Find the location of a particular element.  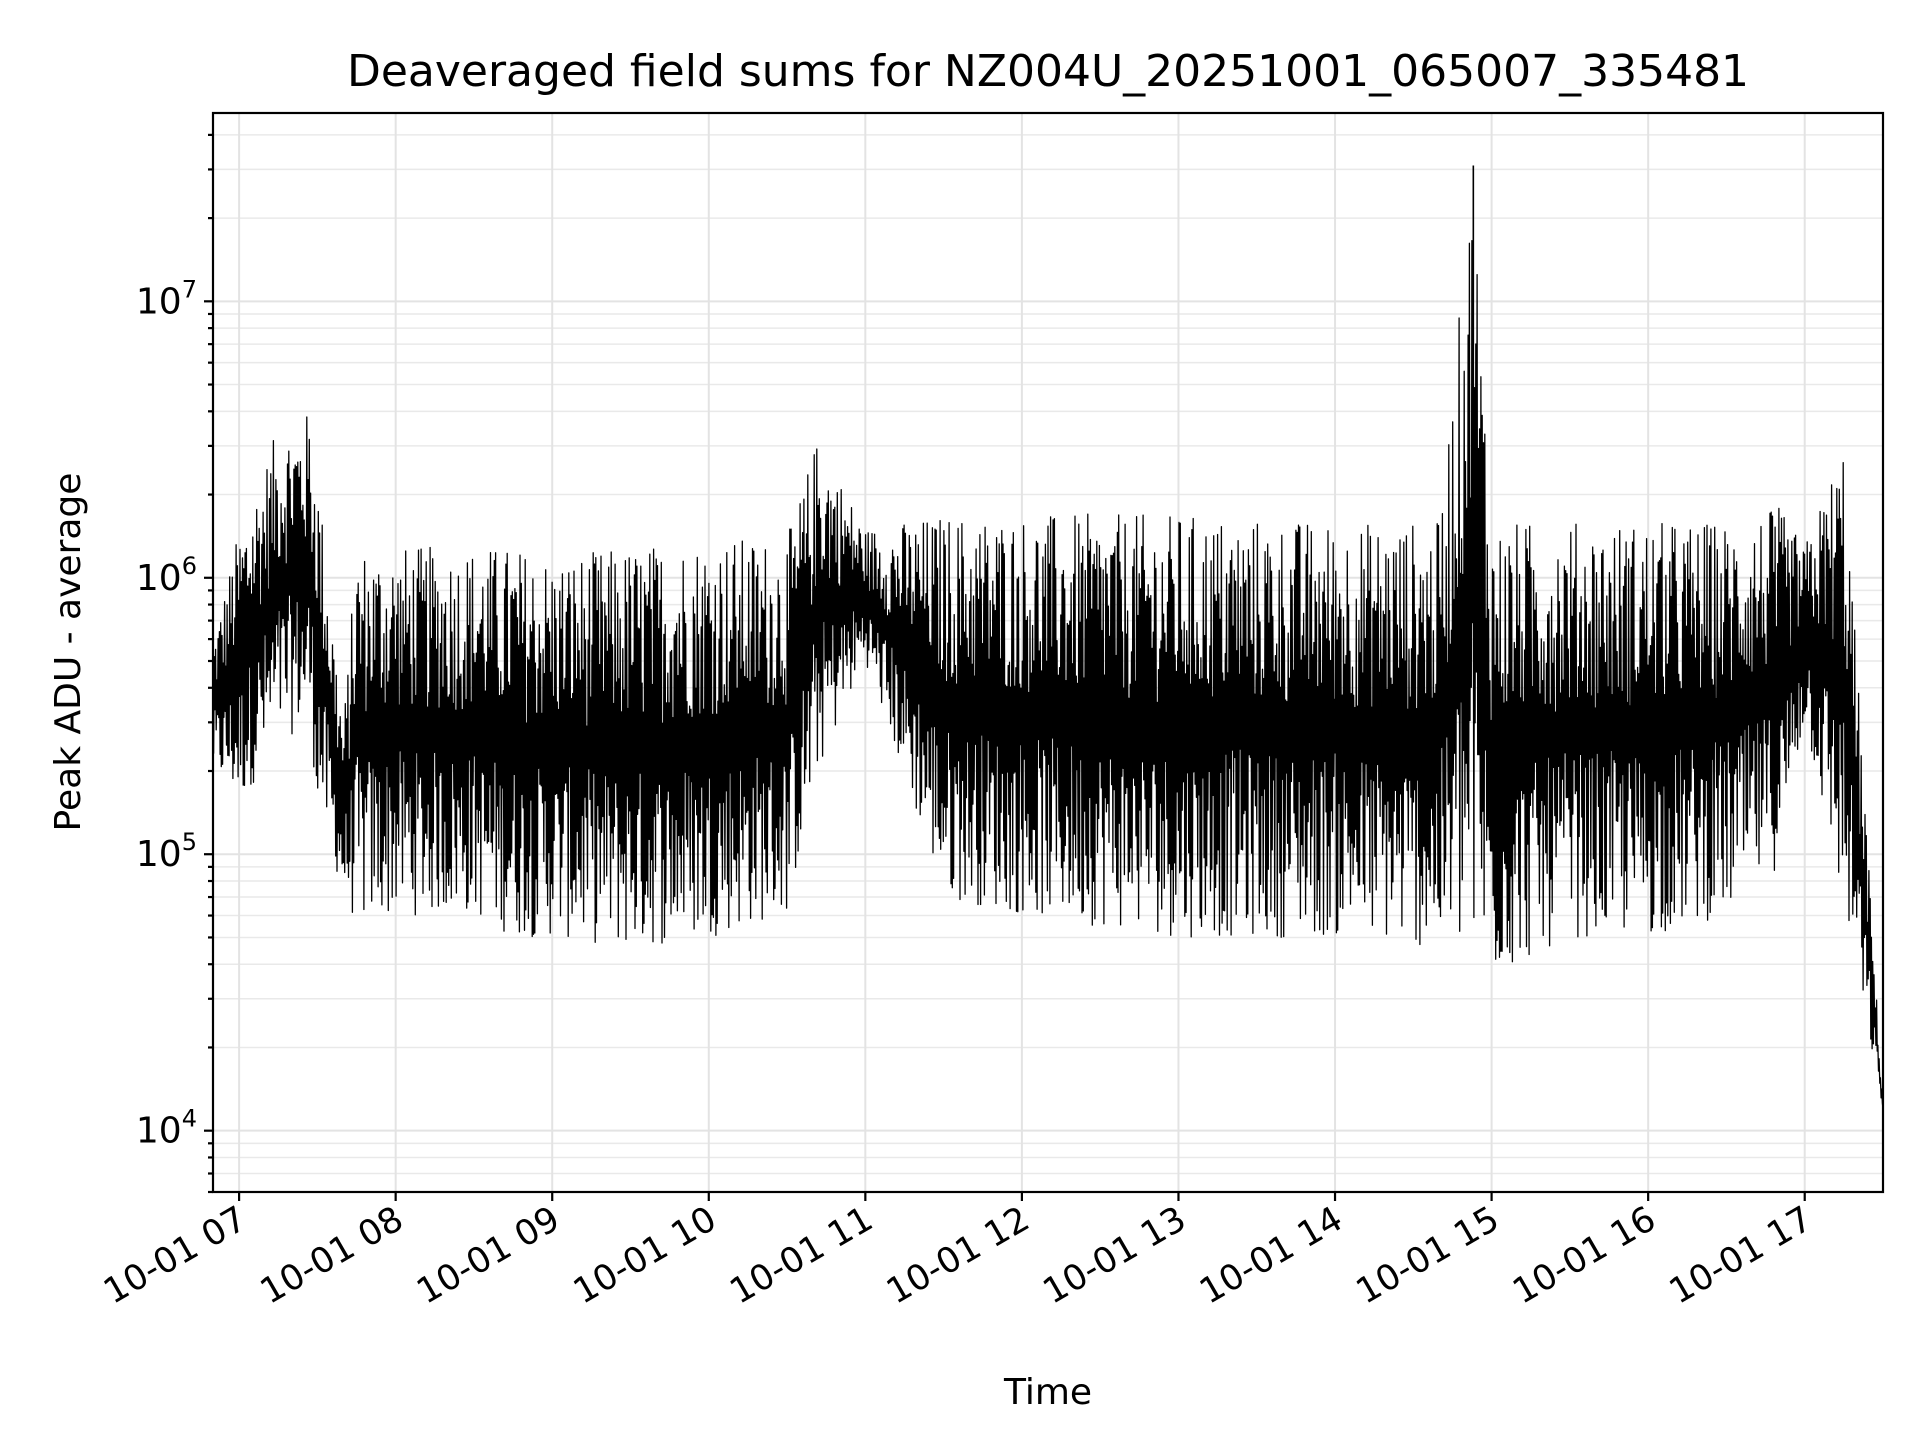

y-tick-label: 10⁷ is located at coordinates (166, 298).